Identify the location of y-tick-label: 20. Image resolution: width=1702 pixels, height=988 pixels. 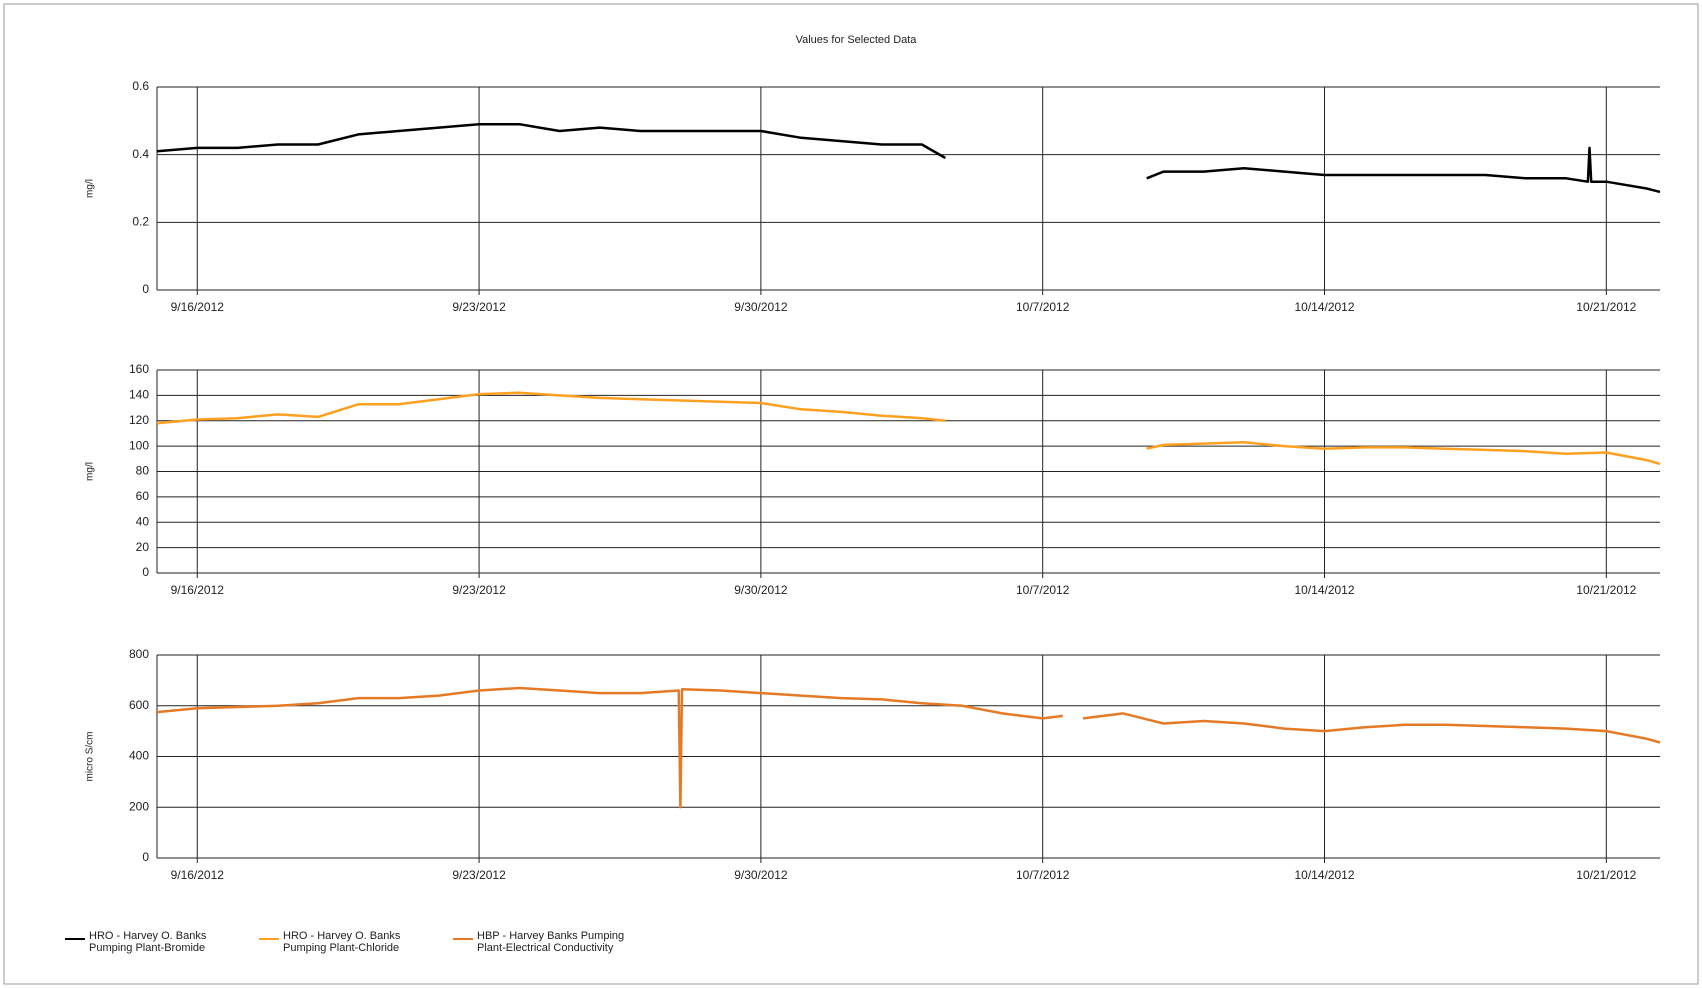
(143, 547).